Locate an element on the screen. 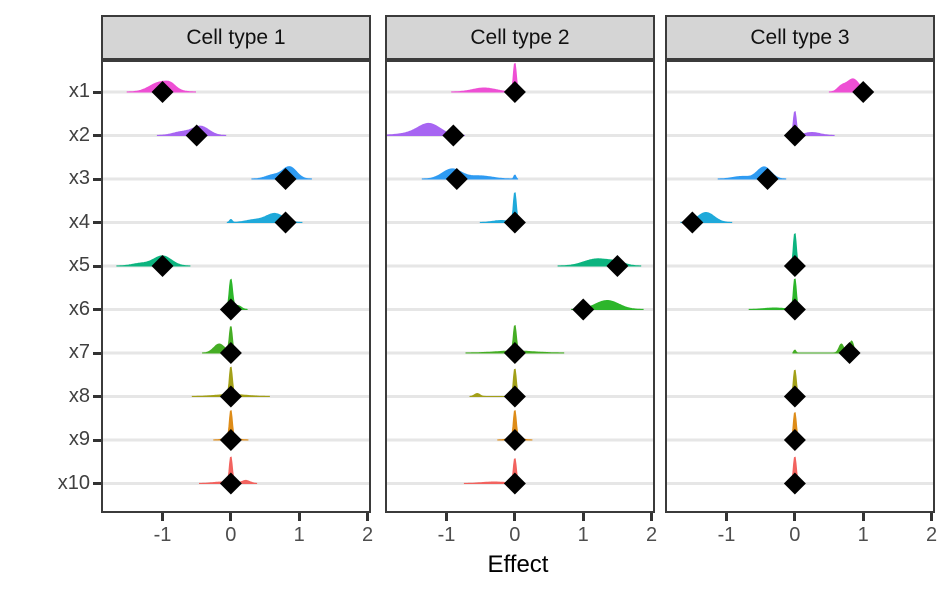 Image resolution: width=950 pixels, height=600 pixels. facet-strip-3: Cell type 3 is located at coordinates (800, 37).